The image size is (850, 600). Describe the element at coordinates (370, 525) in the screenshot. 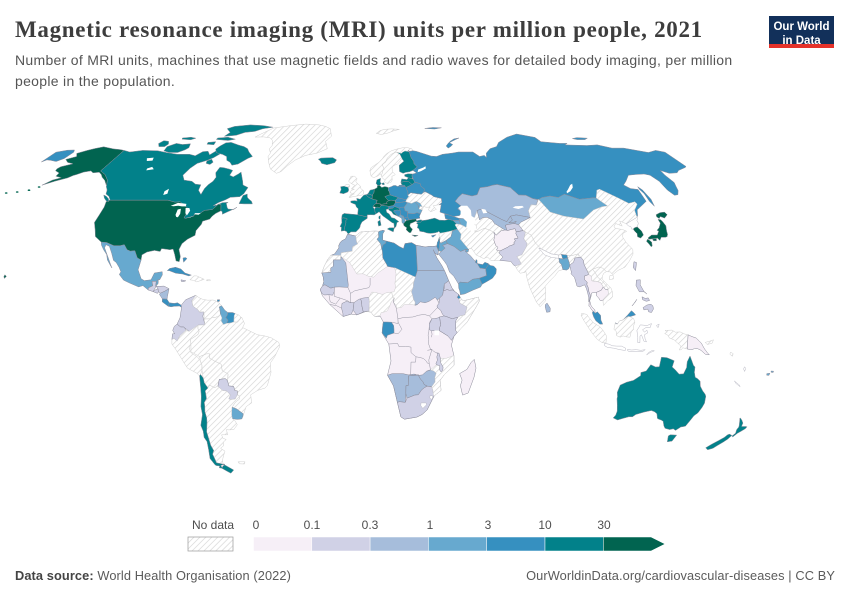

I see `svg-text: 0.3` at that location.